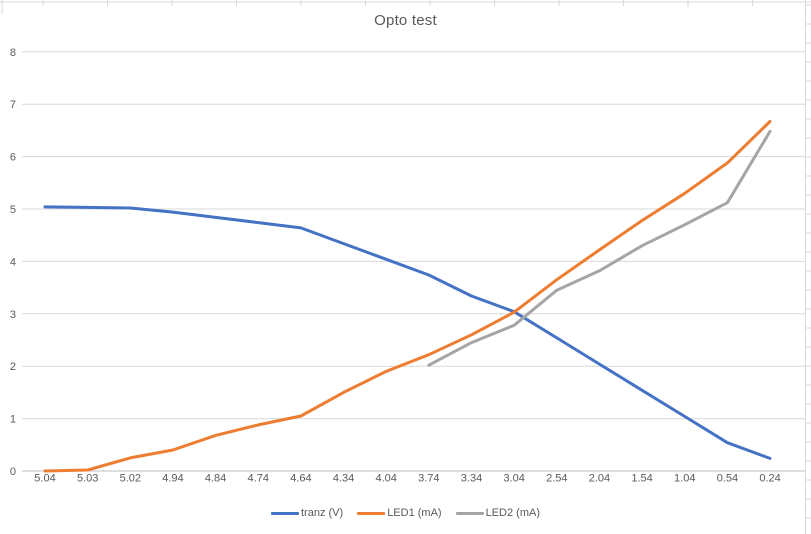 The width and height of the screenshot is (811, 534). Describe the element at coordinates (13, 472) in the screenshot. I see `y-axis-label: 0` at that location.